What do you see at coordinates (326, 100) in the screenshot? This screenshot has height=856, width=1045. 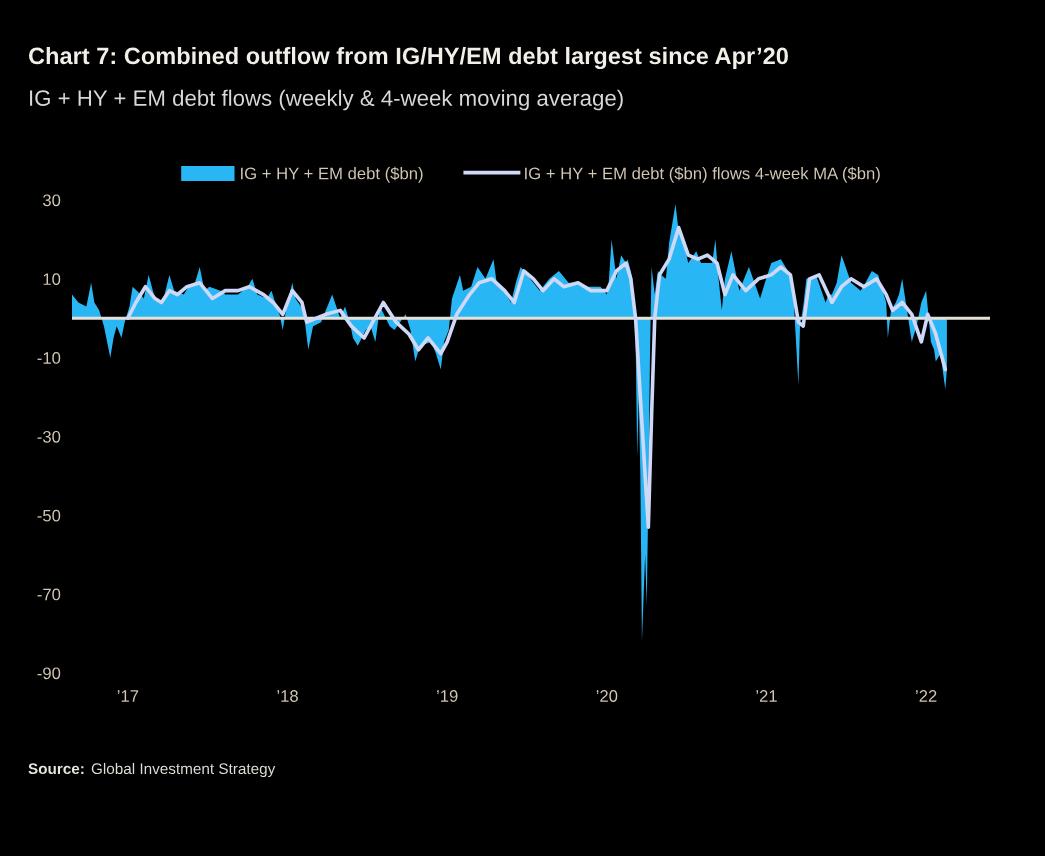 I see `chart-subtitle: IG + HY + EM debt flows (weekly & 4-week moving average)` at bounding box center [326, 100].